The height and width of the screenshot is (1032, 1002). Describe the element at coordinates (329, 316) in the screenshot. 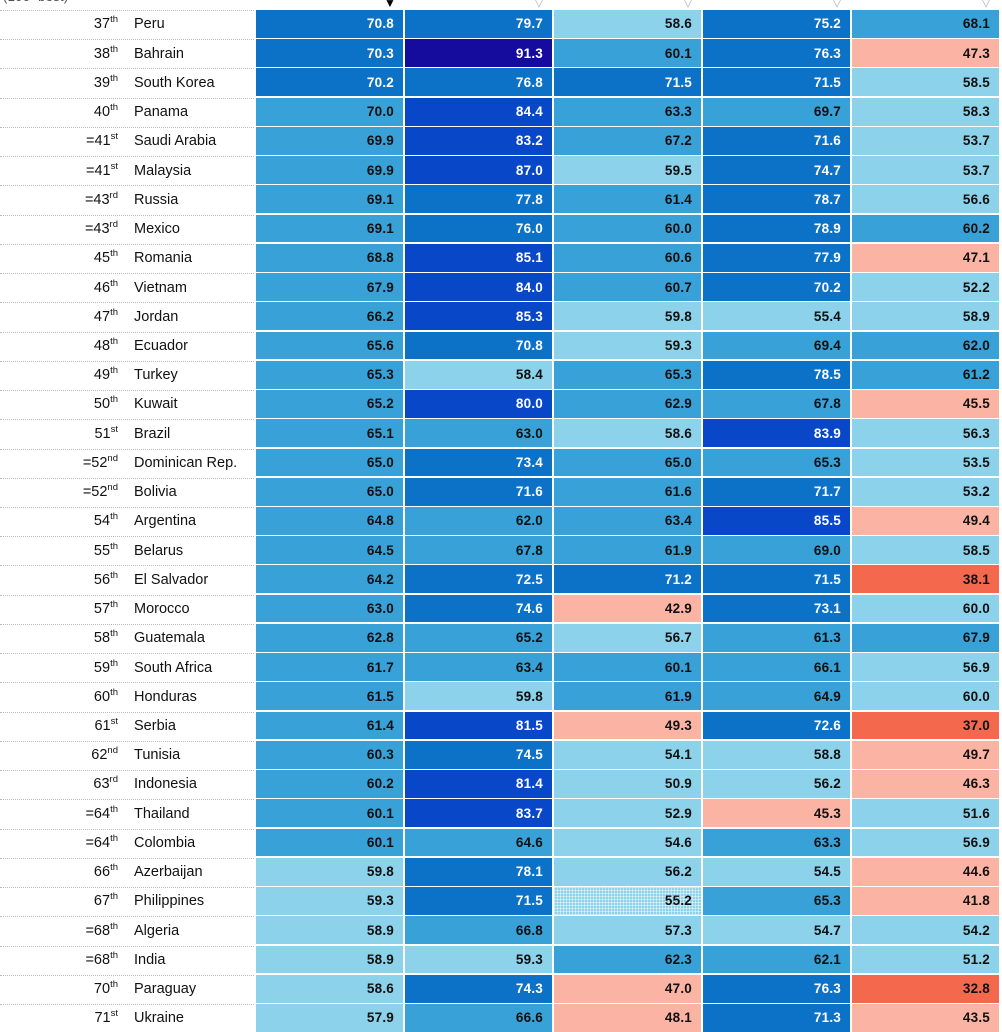

I see `score-cell: 66.2` at that location.